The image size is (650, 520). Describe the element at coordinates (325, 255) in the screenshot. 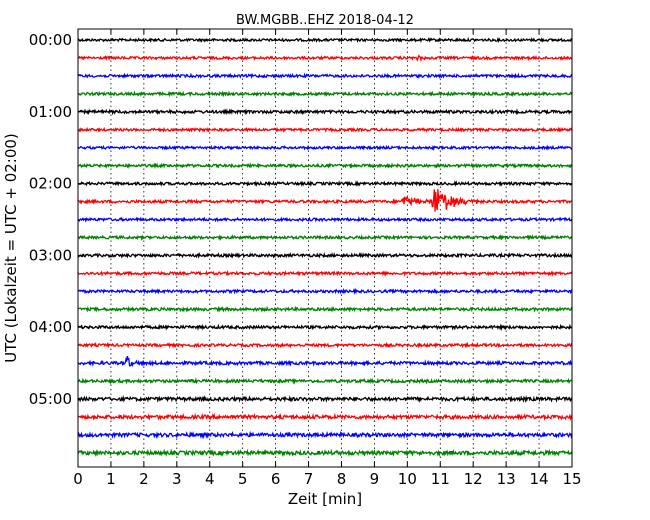

I see `trace-03:00` at that location.